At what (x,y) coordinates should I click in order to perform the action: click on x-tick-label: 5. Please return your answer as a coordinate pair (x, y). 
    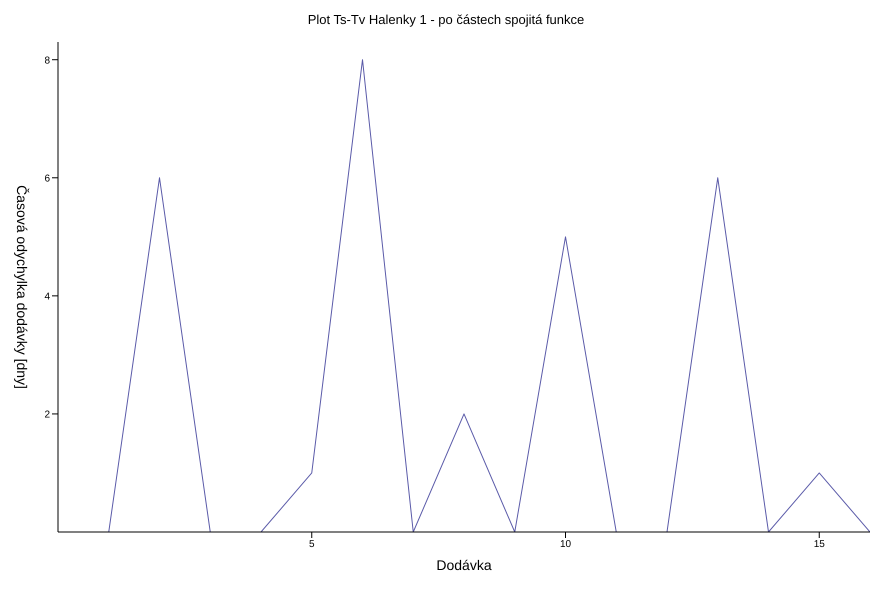
    Looking at the image, I should click on (311, 544).